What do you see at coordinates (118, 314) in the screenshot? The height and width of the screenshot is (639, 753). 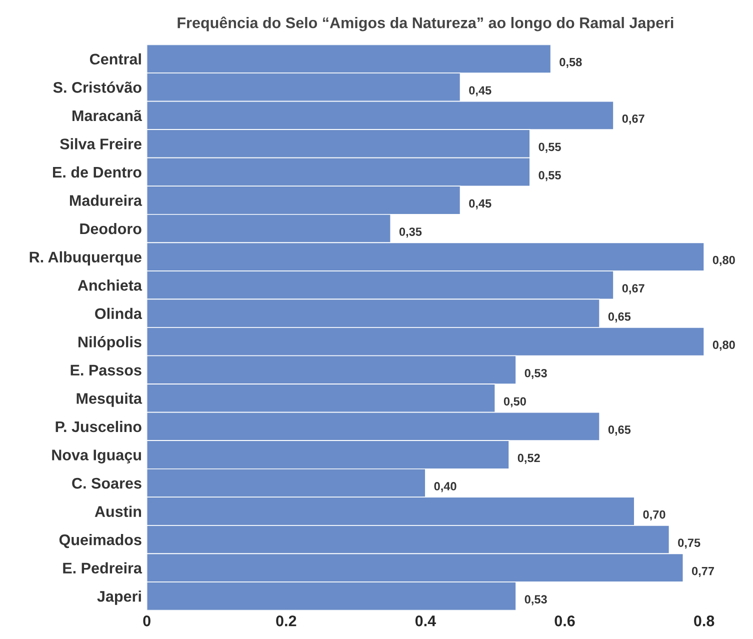 I see `y-tick-label: Olinda` at bounding box center [118, 314].